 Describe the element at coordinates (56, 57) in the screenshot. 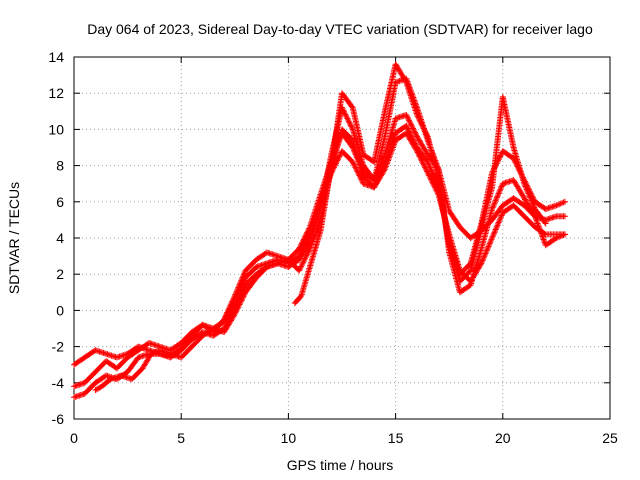

I see `y-tick-label: 14` at that location.